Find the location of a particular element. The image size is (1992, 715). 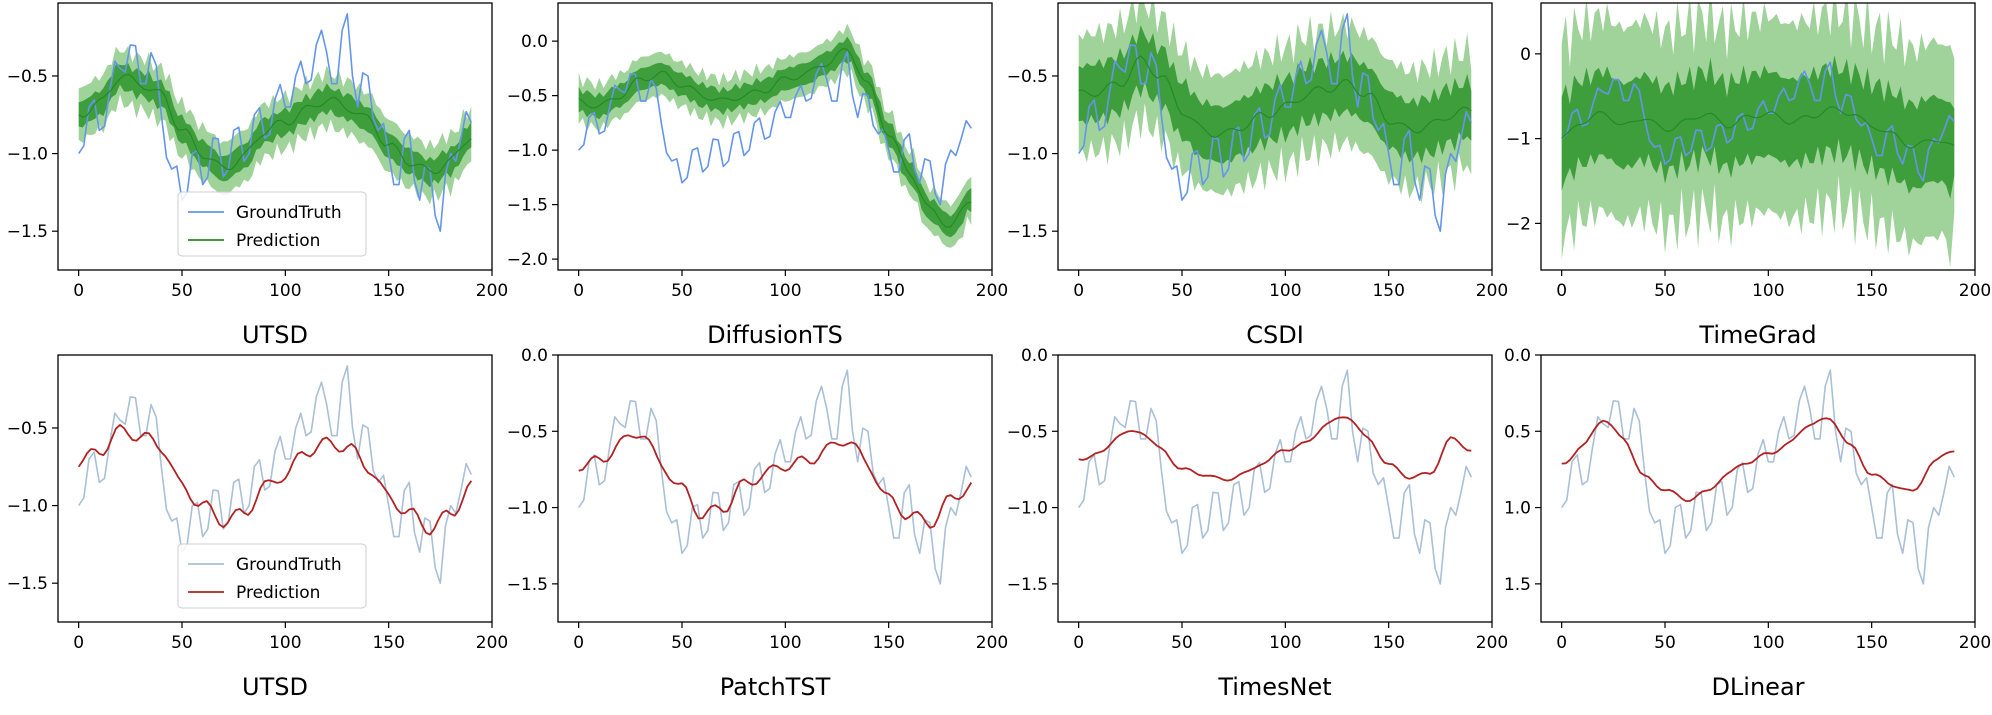

y-tick-label: −2.0 is located at coordinates (527, 260).